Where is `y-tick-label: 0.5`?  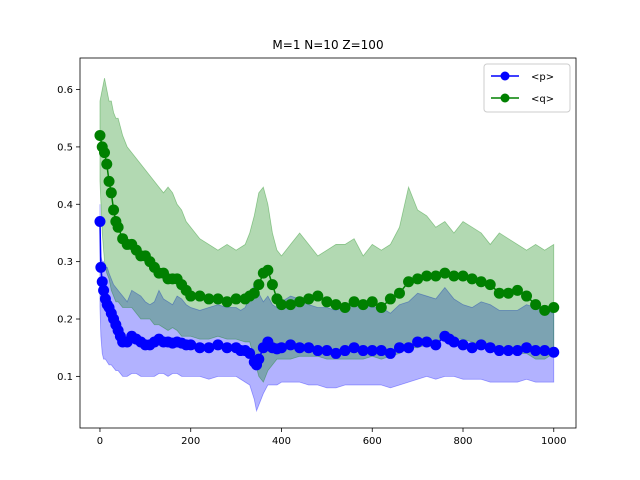 y-tick-label: 0.5 is located at coordinates (65, 147).